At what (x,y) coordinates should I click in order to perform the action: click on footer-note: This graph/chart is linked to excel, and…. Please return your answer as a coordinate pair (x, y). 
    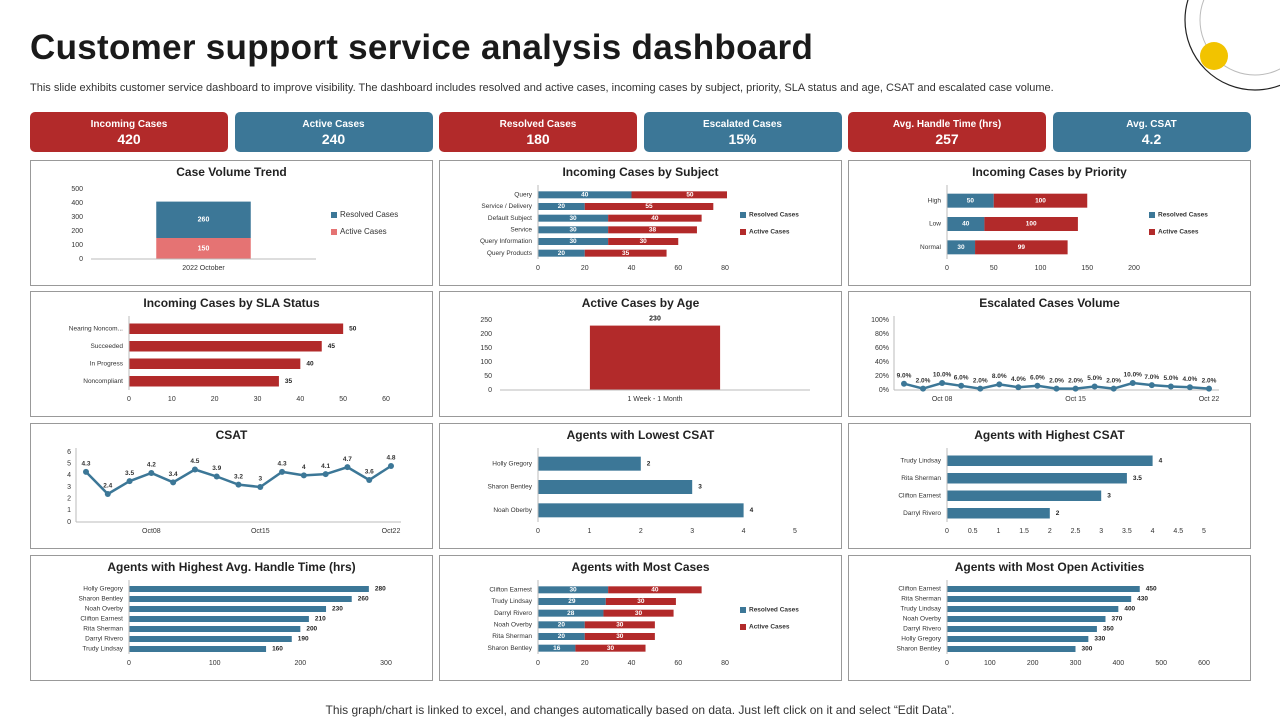
    Looking at the image, I should click on (640, 710).